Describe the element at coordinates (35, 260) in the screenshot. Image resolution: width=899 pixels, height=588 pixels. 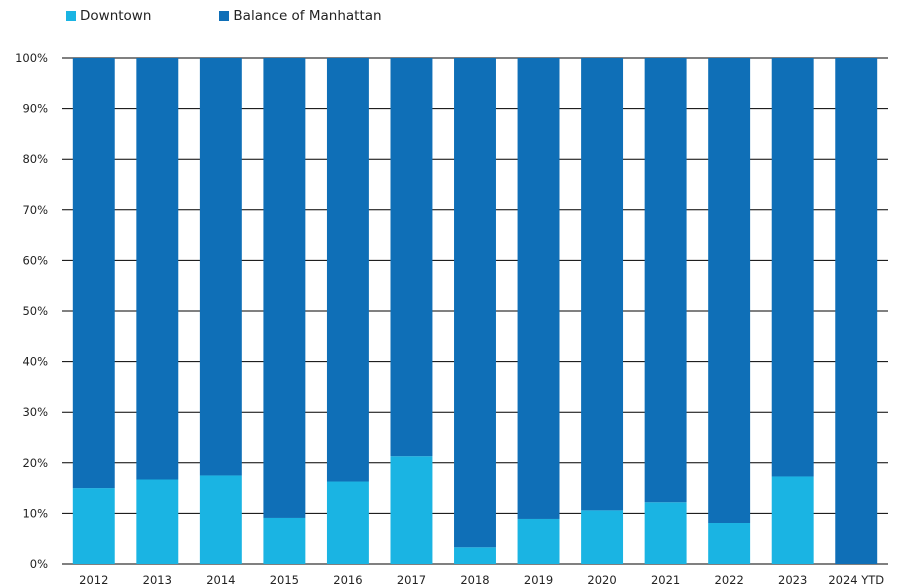
I see `y-tick-label: 60%` at that location.